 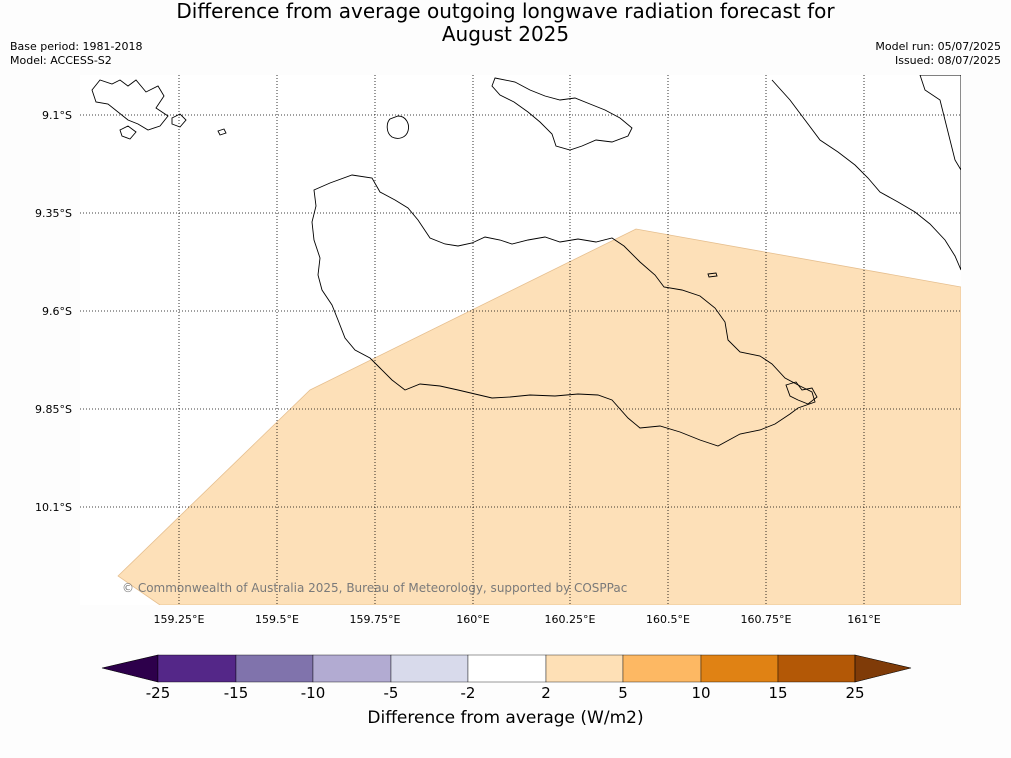 What do you see at coordinates (53, 409) in the screenshot?
I see `lat-label: 9.85°S` at bounding box center [53, 409].